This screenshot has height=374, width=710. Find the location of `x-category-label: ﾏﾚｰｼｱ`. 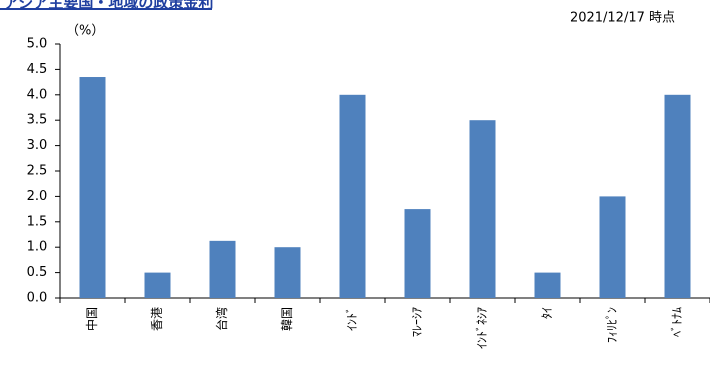

x-category-label: ﾏﾚｰｼｱ is located at coordinates (417, 322).